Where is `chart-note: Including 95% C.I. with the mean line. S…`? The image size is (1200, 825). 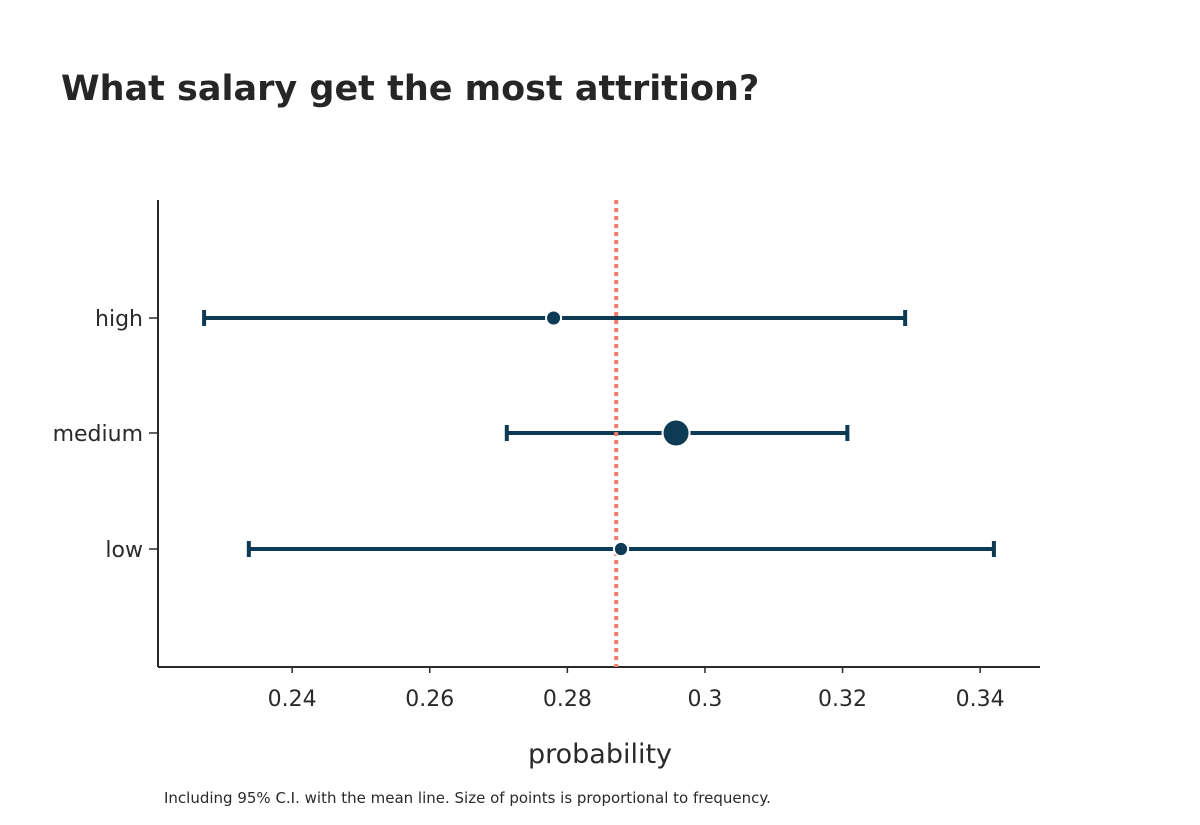 chart-note: Including 95% C.I. with the mean line. S… is located at coordinates (467, 798).